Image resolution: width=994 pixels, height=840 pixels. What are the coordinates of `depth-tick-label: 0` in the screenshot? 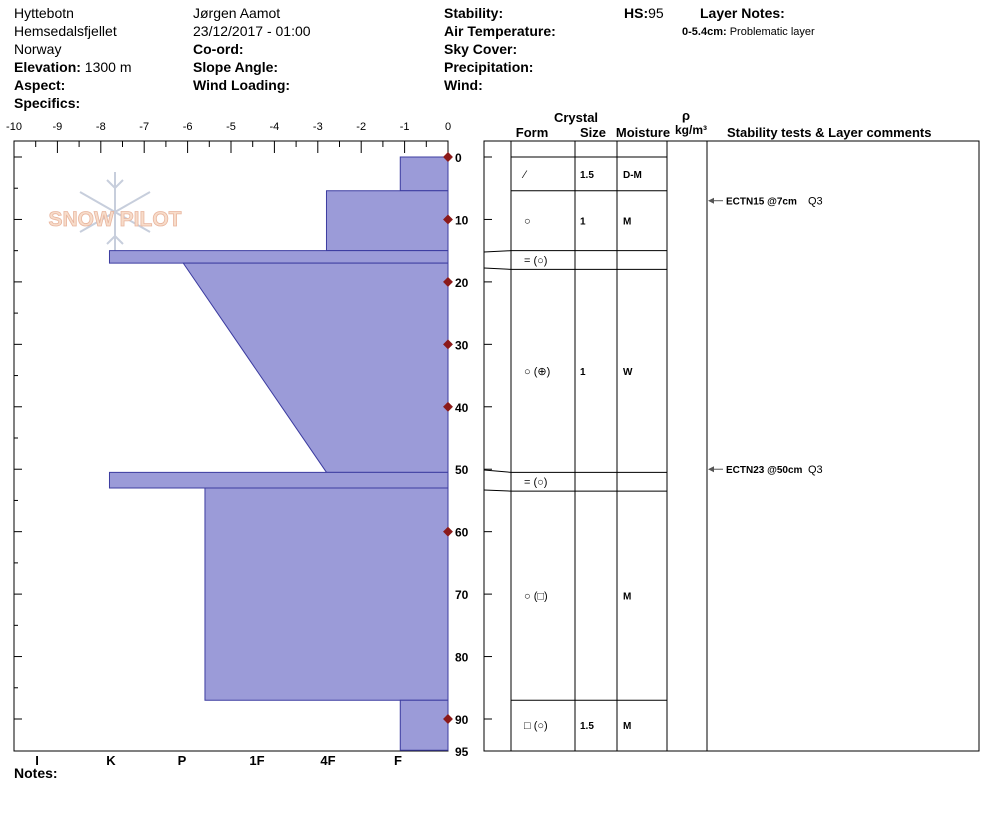 It's located at (458, 158).